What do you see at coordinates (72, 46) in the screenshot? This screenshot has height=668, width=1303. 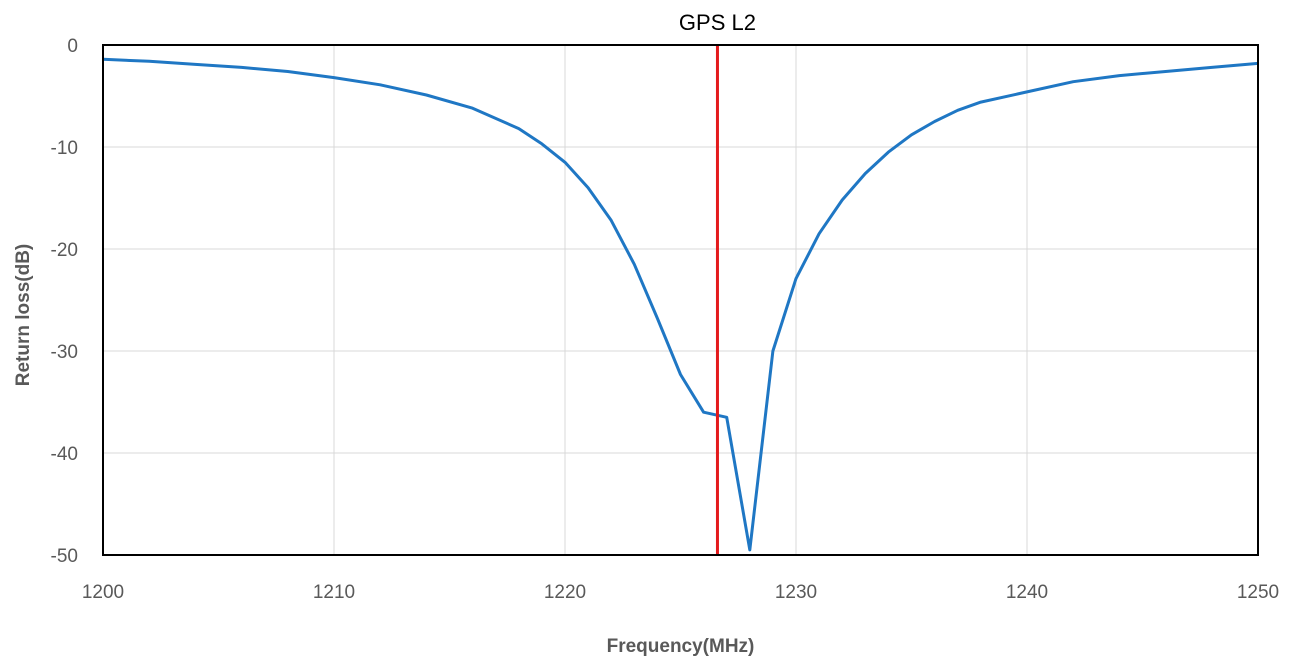 I see `y-tick-label: 0` at bounding box center [72, 46].